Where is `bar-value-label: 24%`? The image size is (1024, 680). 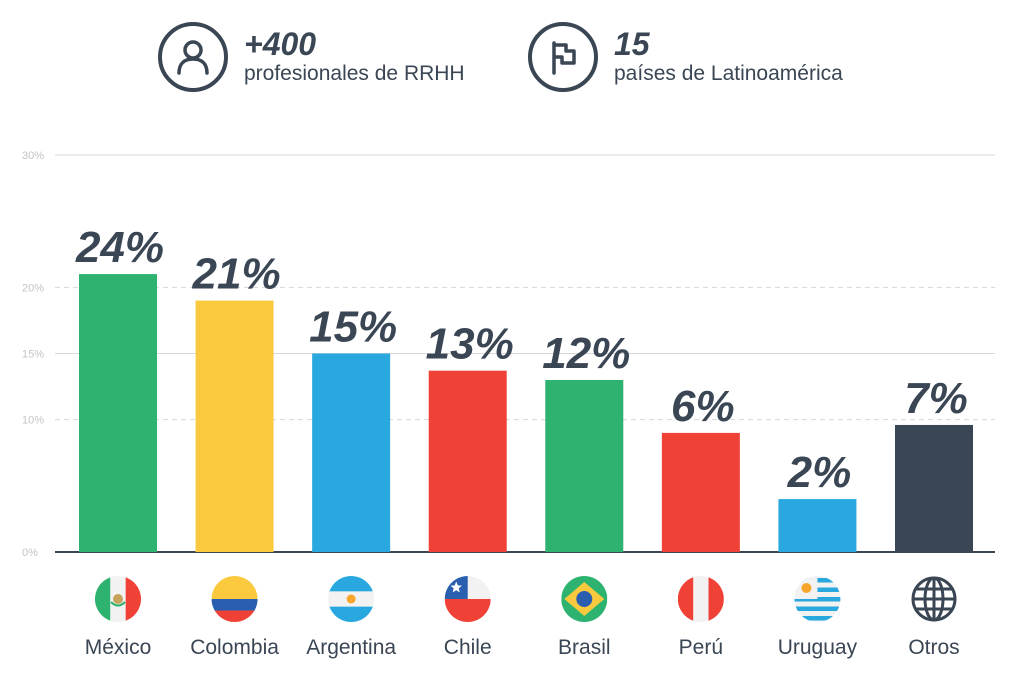 bar-value-label: 24% is located at coordinates (119, 247).